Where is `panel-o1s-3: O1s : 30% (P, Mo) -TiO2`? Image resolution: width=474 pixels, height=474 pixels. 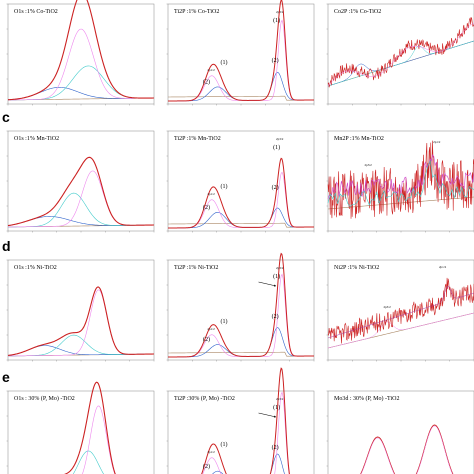 panel-o1s-3: O1s : 30% (P, Mo) -TiO2 is located at coordinates (80, 427).